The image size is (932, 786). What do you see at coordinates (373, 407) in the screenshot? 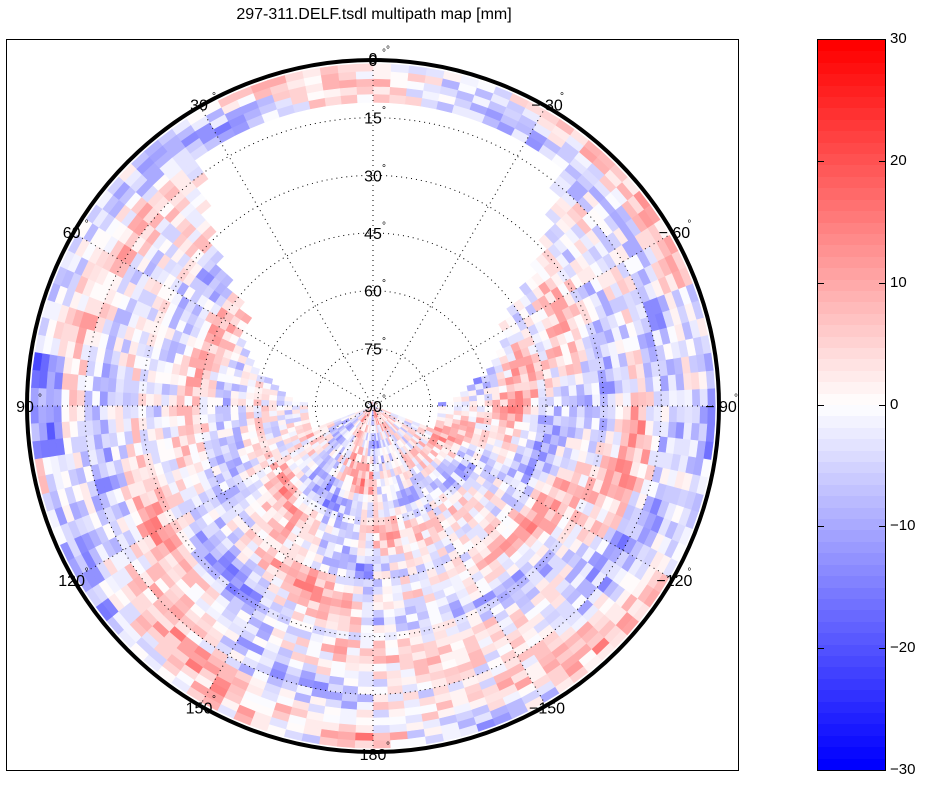
I see `elevation-label-90: 90` at bounding box center [373, 407].